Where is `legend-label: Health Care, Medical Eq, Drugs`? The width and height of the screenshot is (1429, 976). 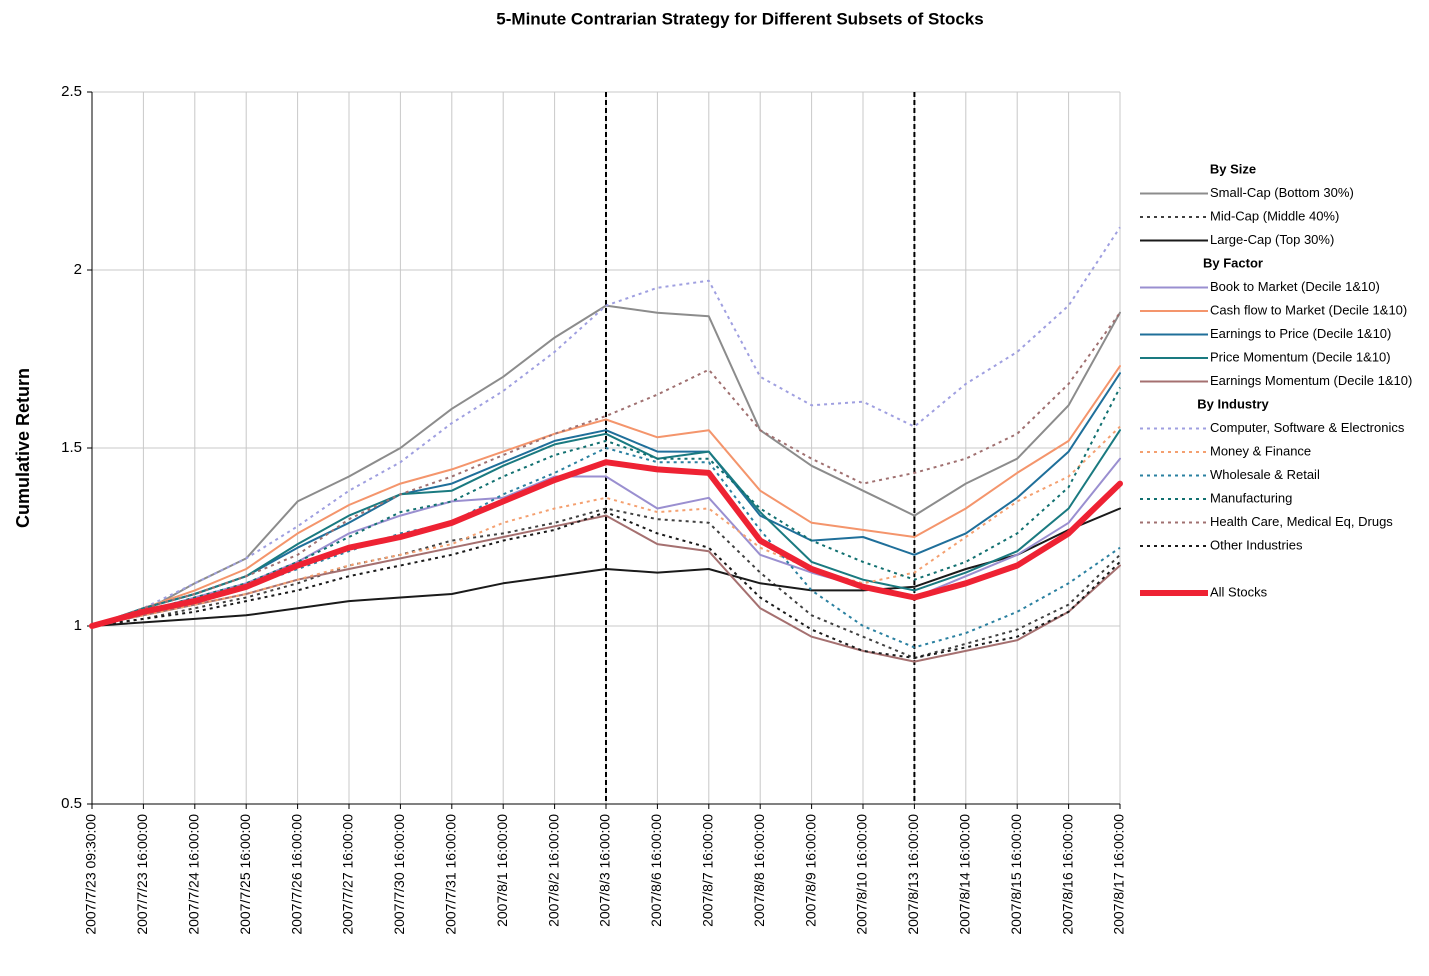
legend-label: Health Care, Medical Eq, Drugs is located at coordinates (1301, 521).